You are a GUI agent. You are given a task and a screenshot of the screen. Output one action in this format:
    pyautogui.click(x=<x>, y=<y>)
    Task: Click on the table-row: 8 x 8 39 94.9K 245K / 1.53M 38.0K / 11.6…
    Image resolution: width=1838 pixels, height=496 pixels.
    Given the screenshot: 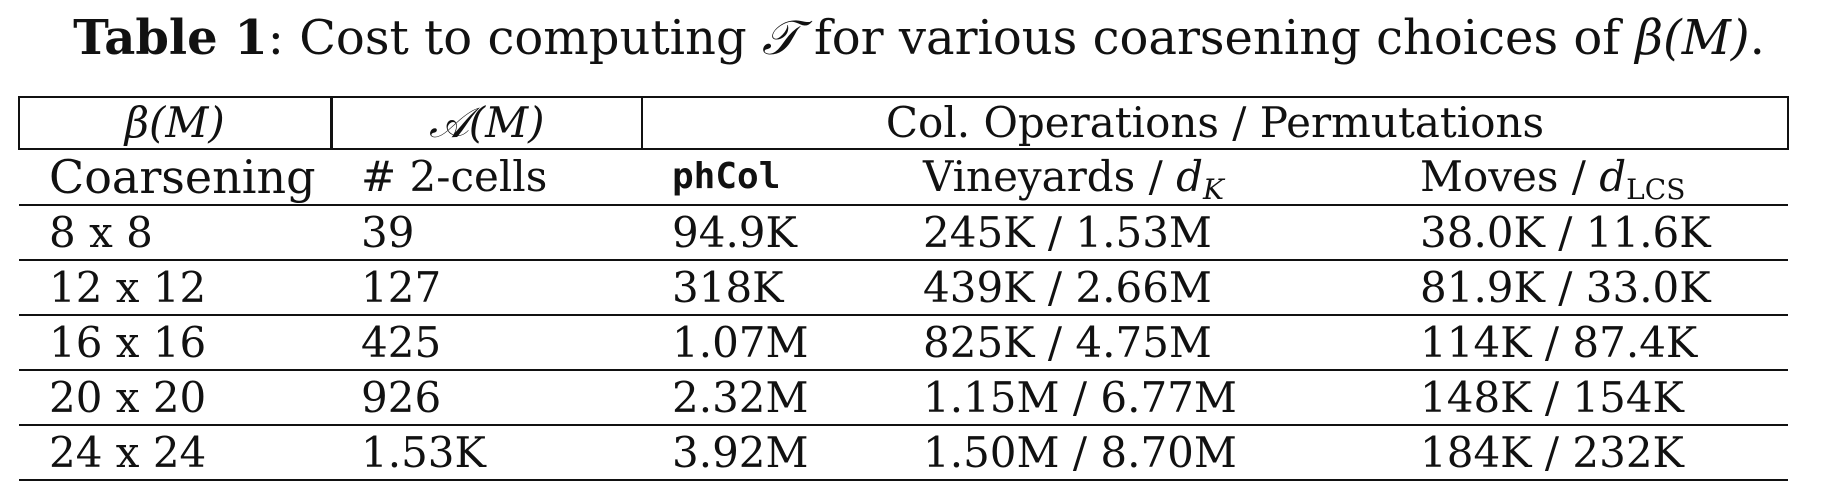 What is the action you would take?
    pyautogui.click(x=904, y=233)
    